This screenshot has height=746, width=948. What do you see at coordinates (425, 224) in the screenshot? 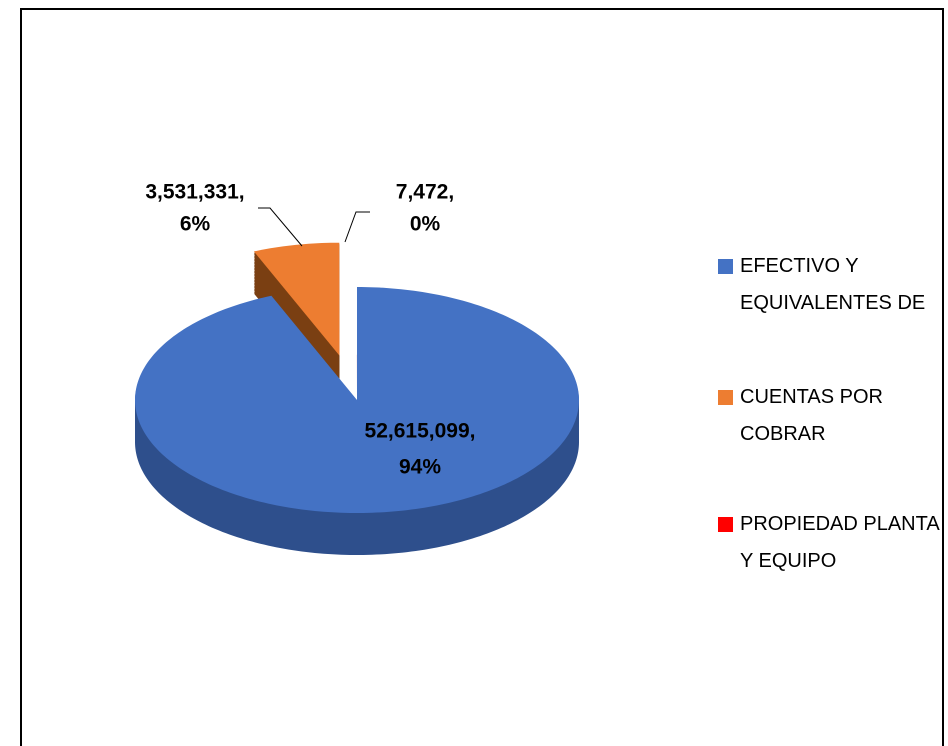
I see `data-label-percent: 0%` at bounding box center [425, 224].